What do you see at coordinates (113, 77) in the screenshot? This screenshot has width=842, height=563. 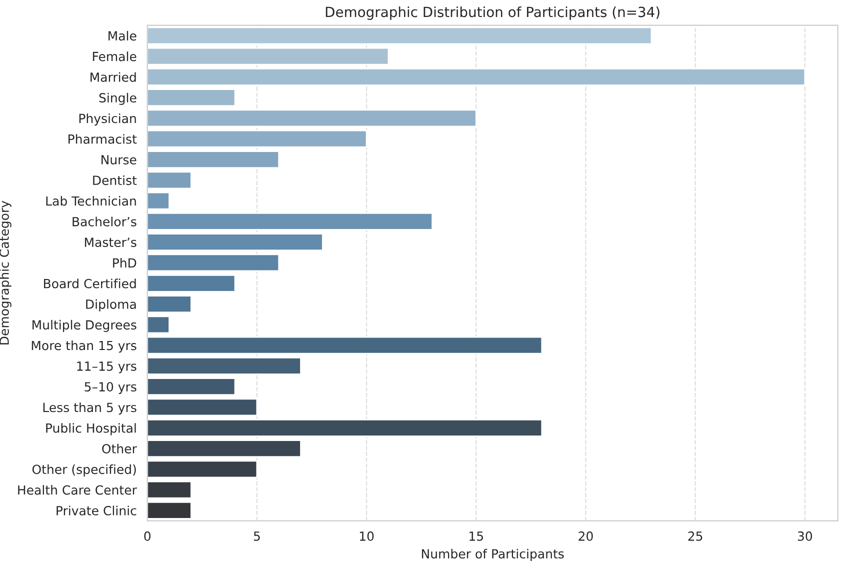 I see `y-tick-label: Married` at bounding box center [113, 77].